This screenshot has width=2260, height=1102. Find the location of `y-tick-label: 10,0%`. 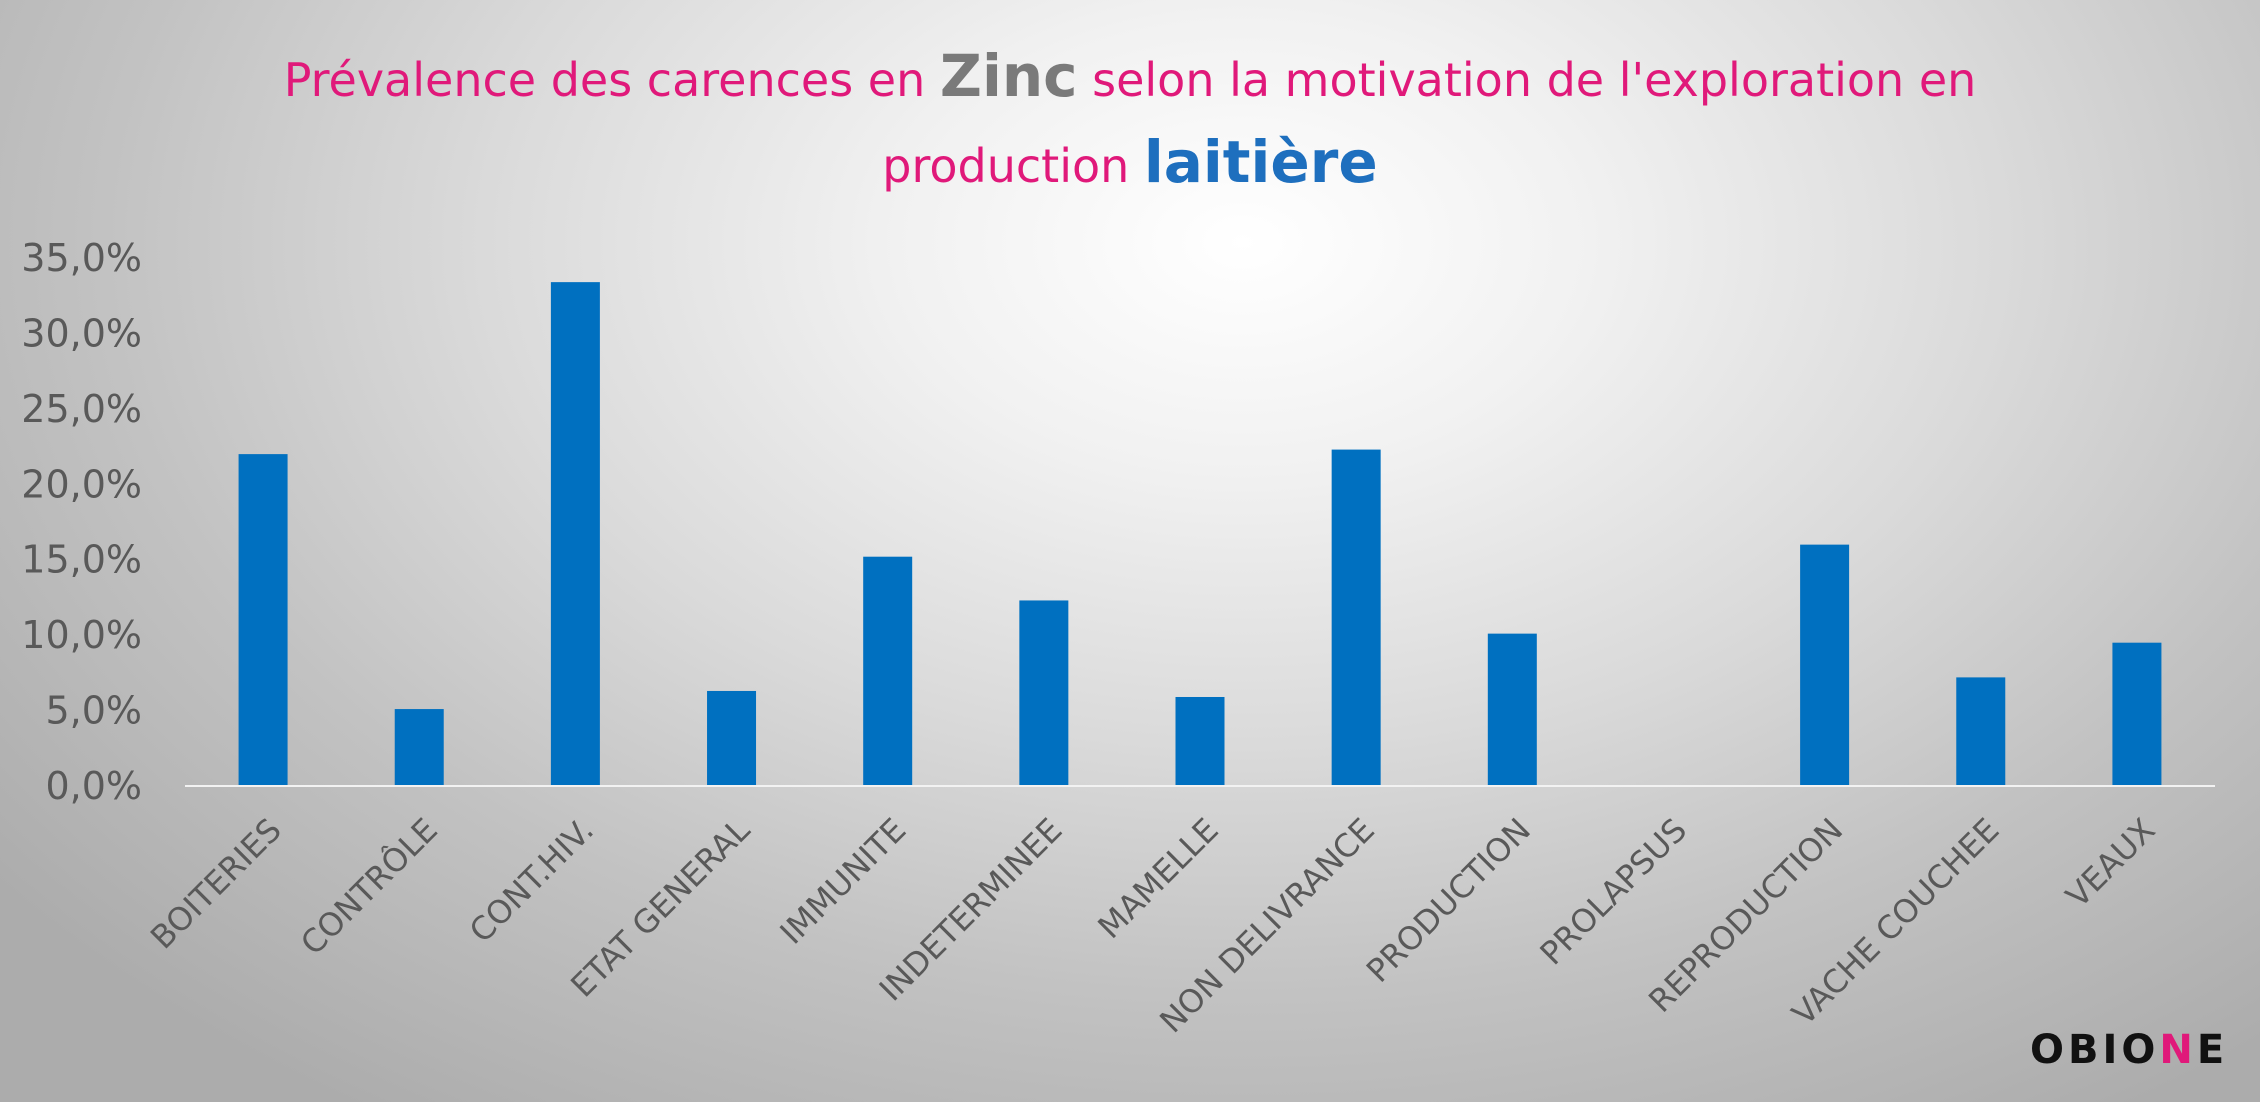

y-tick-label: 10,0% is located at coordinates (81, 635).